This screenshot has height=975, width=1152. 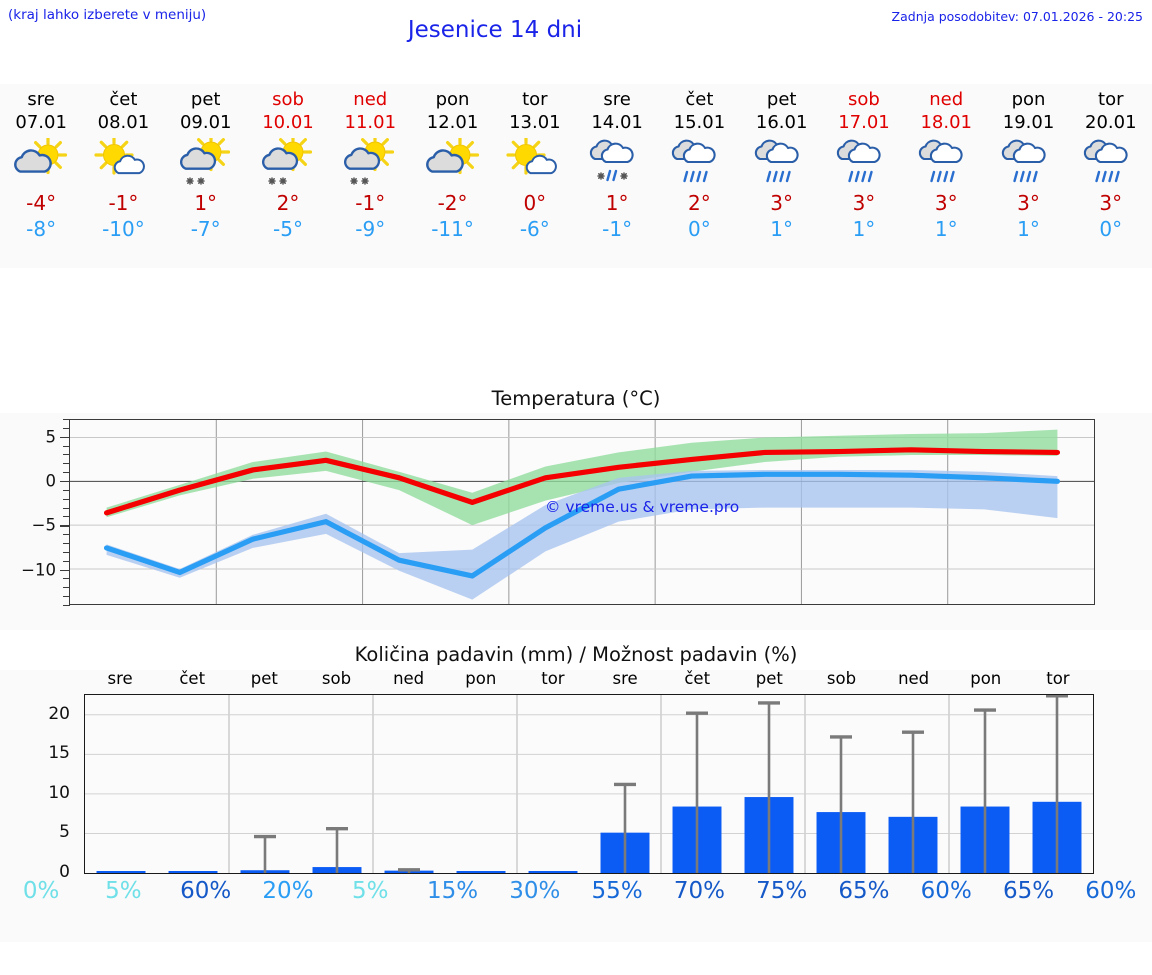 What do you see at coordinates (205, 122) in the screenshot?
I see `forecast-date: 09.01` at bounding box center [205, 122].